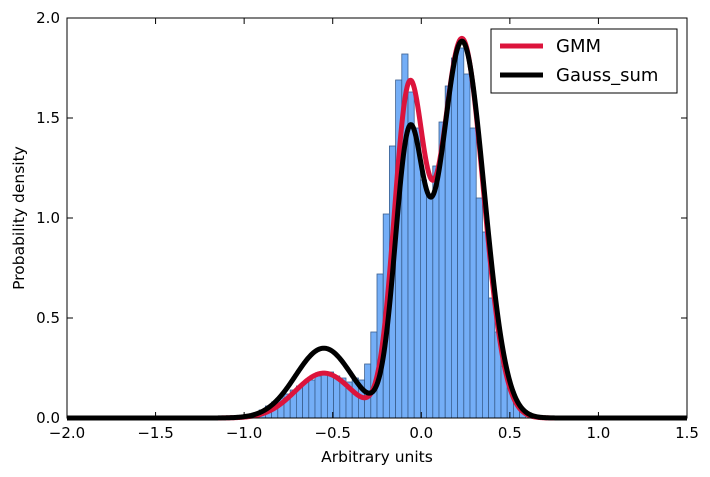 This screenshot has width=710, height=477. What do you see at coordinates (332, 433) in the screenshot?
I see `x-tick-label: −0.5` at bounding box center [332, 433].